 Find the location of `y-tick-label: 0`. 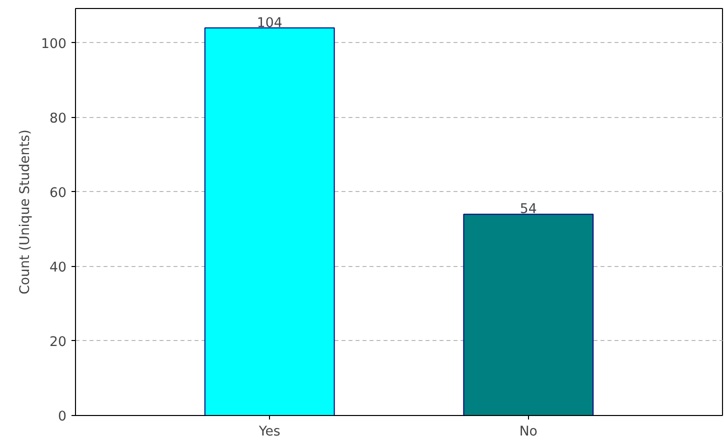

y-tick-label: 0 is located at coordinates (62, 417).